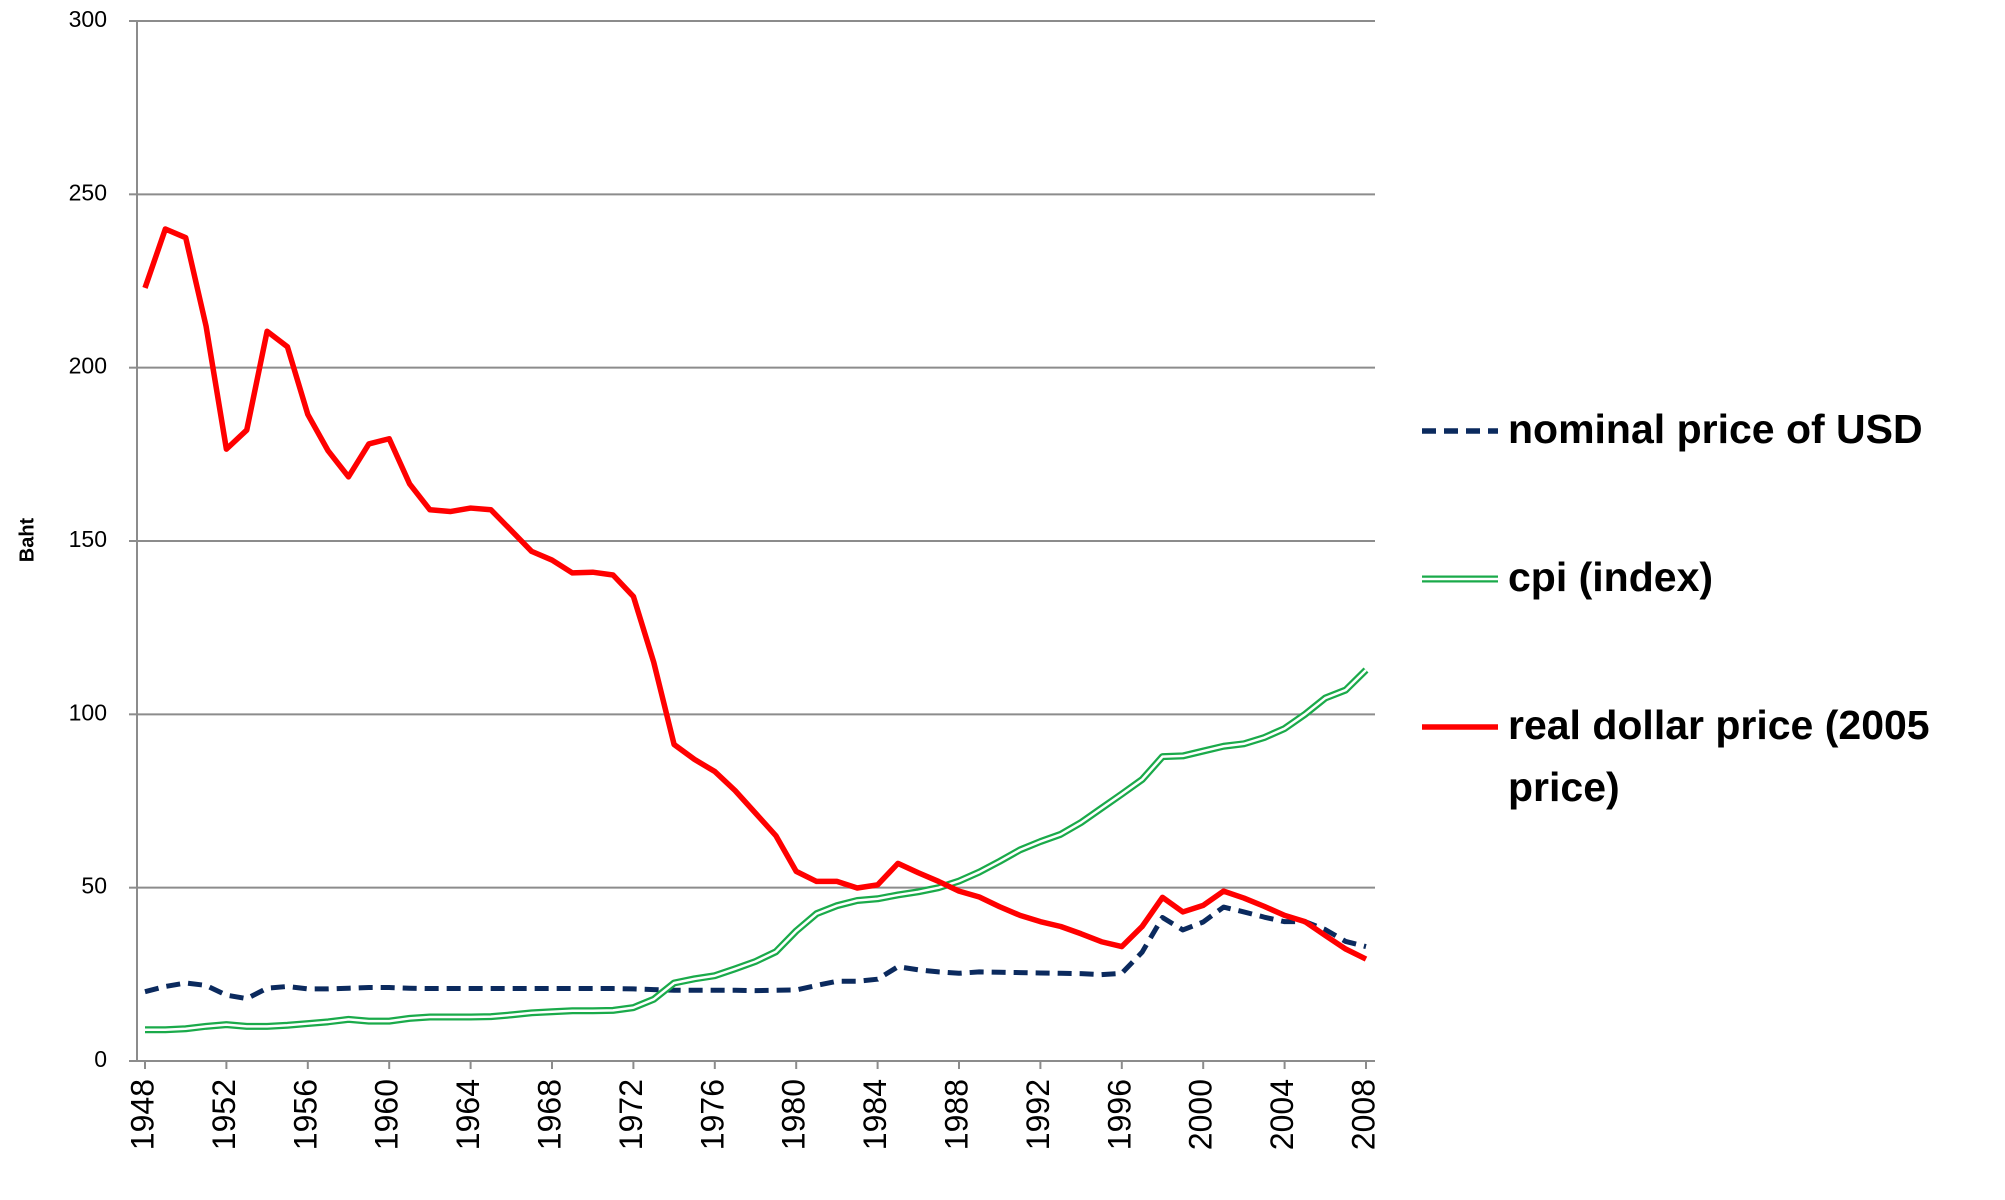 This screenshot has width=2005, height=1200. I want to click on y-tick-label: 0, so click(100, 1059).